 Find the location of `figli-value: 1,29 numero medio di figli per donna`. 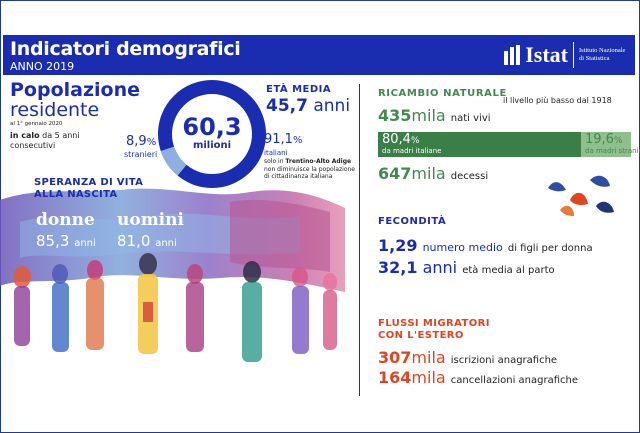

figli-value: 1,29 numero medio di figli per donna is located at coordinates (485, 245).